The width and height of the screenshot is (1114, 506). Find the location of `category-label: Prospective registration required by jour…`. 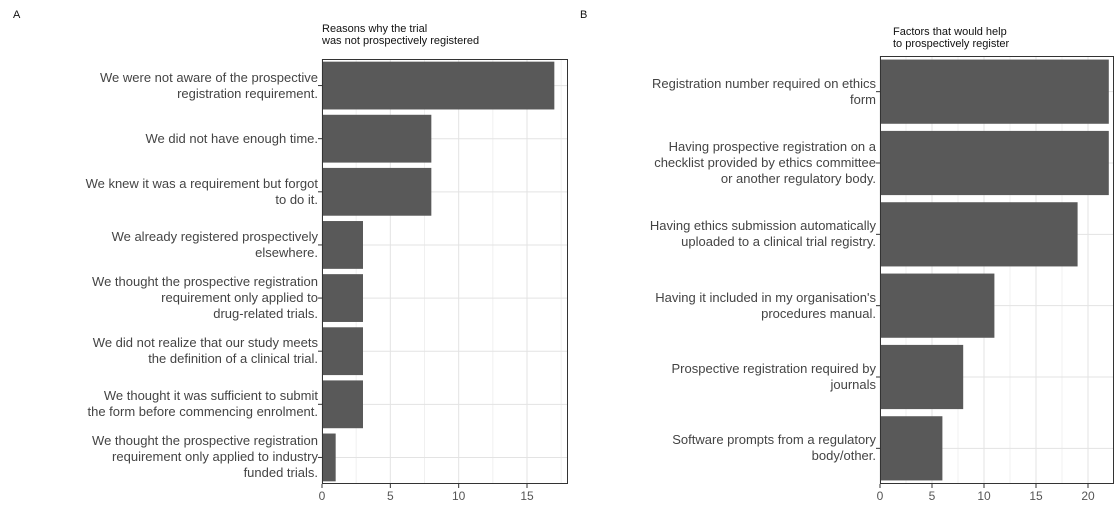

category-label: Prospective registration required by jour… is located at coordinates (774, 376).